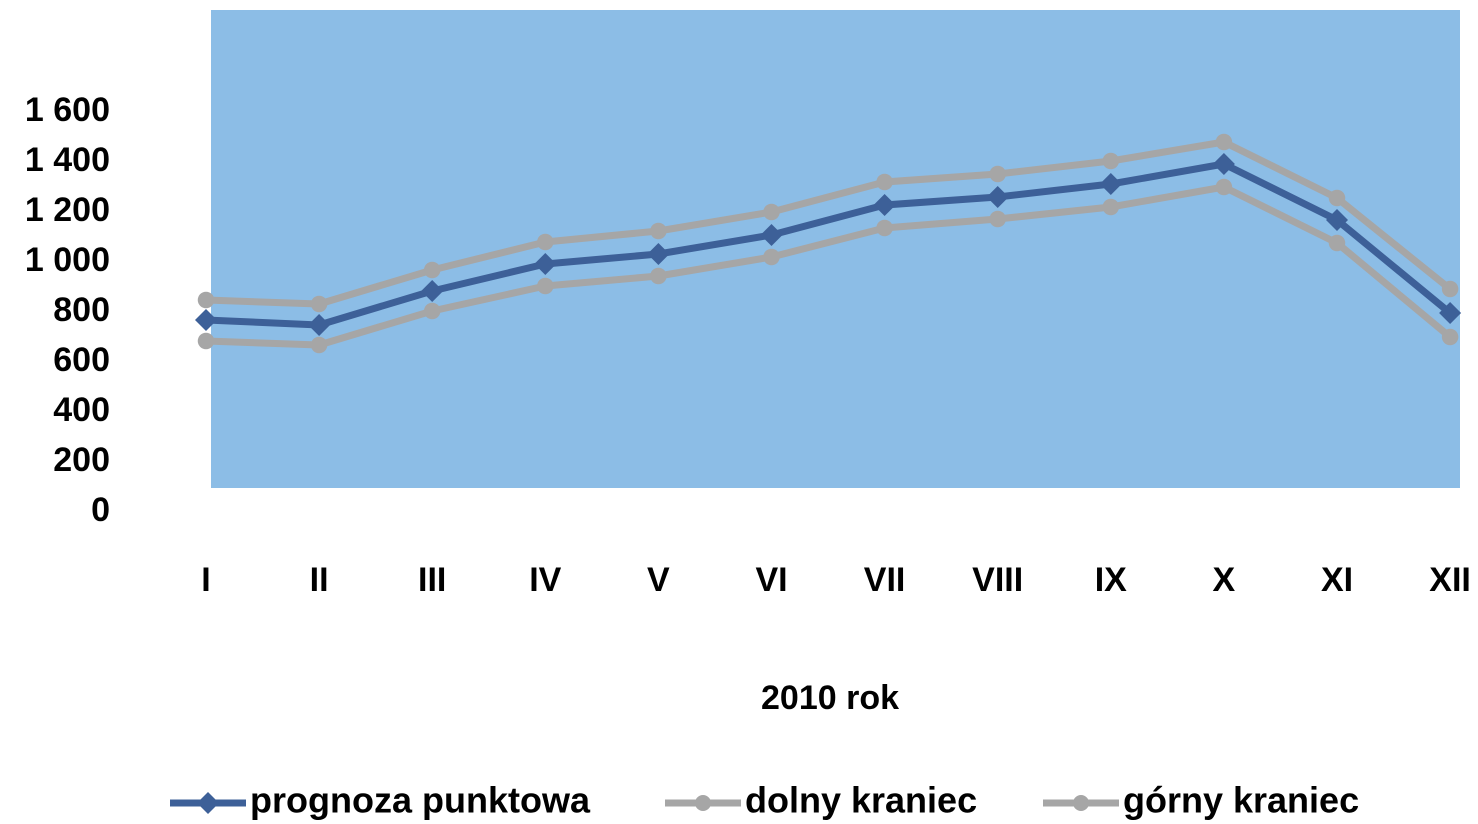 The image size is (1478, 824). What do you see at coordinates (205, 580) in the screenshot?
I see `x-tick-label: I` at bounding box center [205, 580].